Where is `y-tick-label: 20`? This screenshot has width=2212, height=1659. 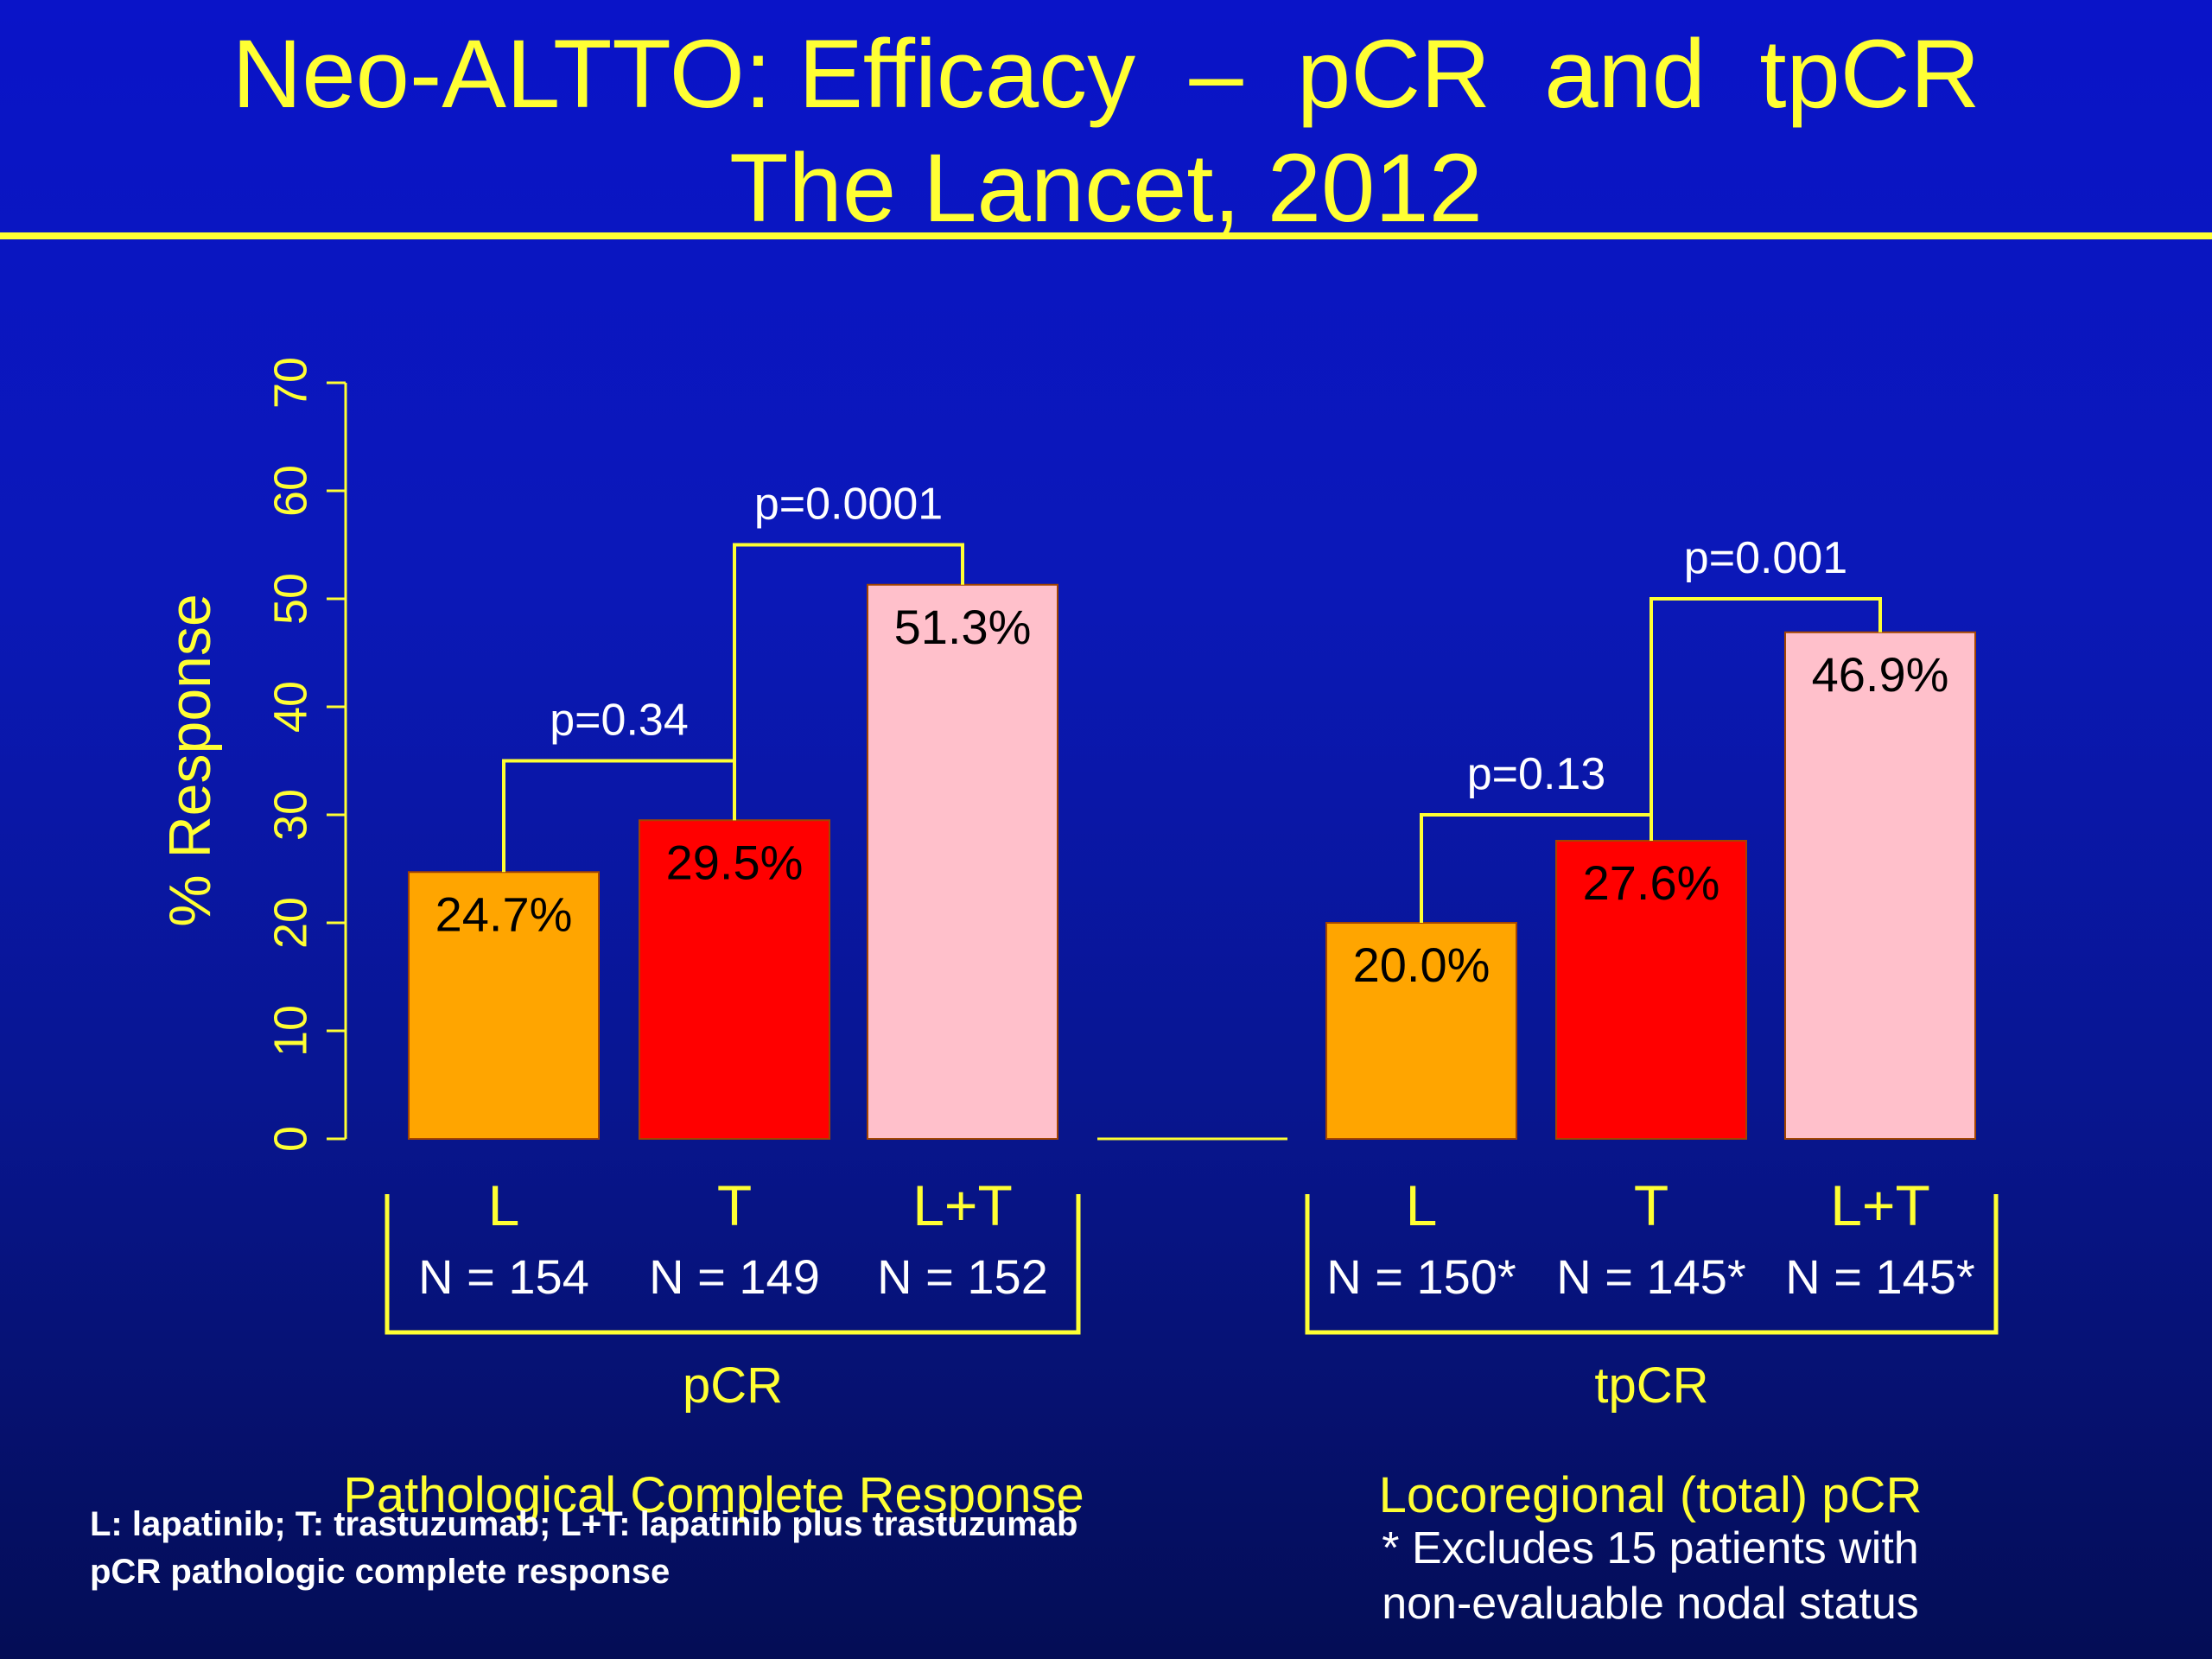 y-tick-label: 20 is located at coordinates (290, 923).